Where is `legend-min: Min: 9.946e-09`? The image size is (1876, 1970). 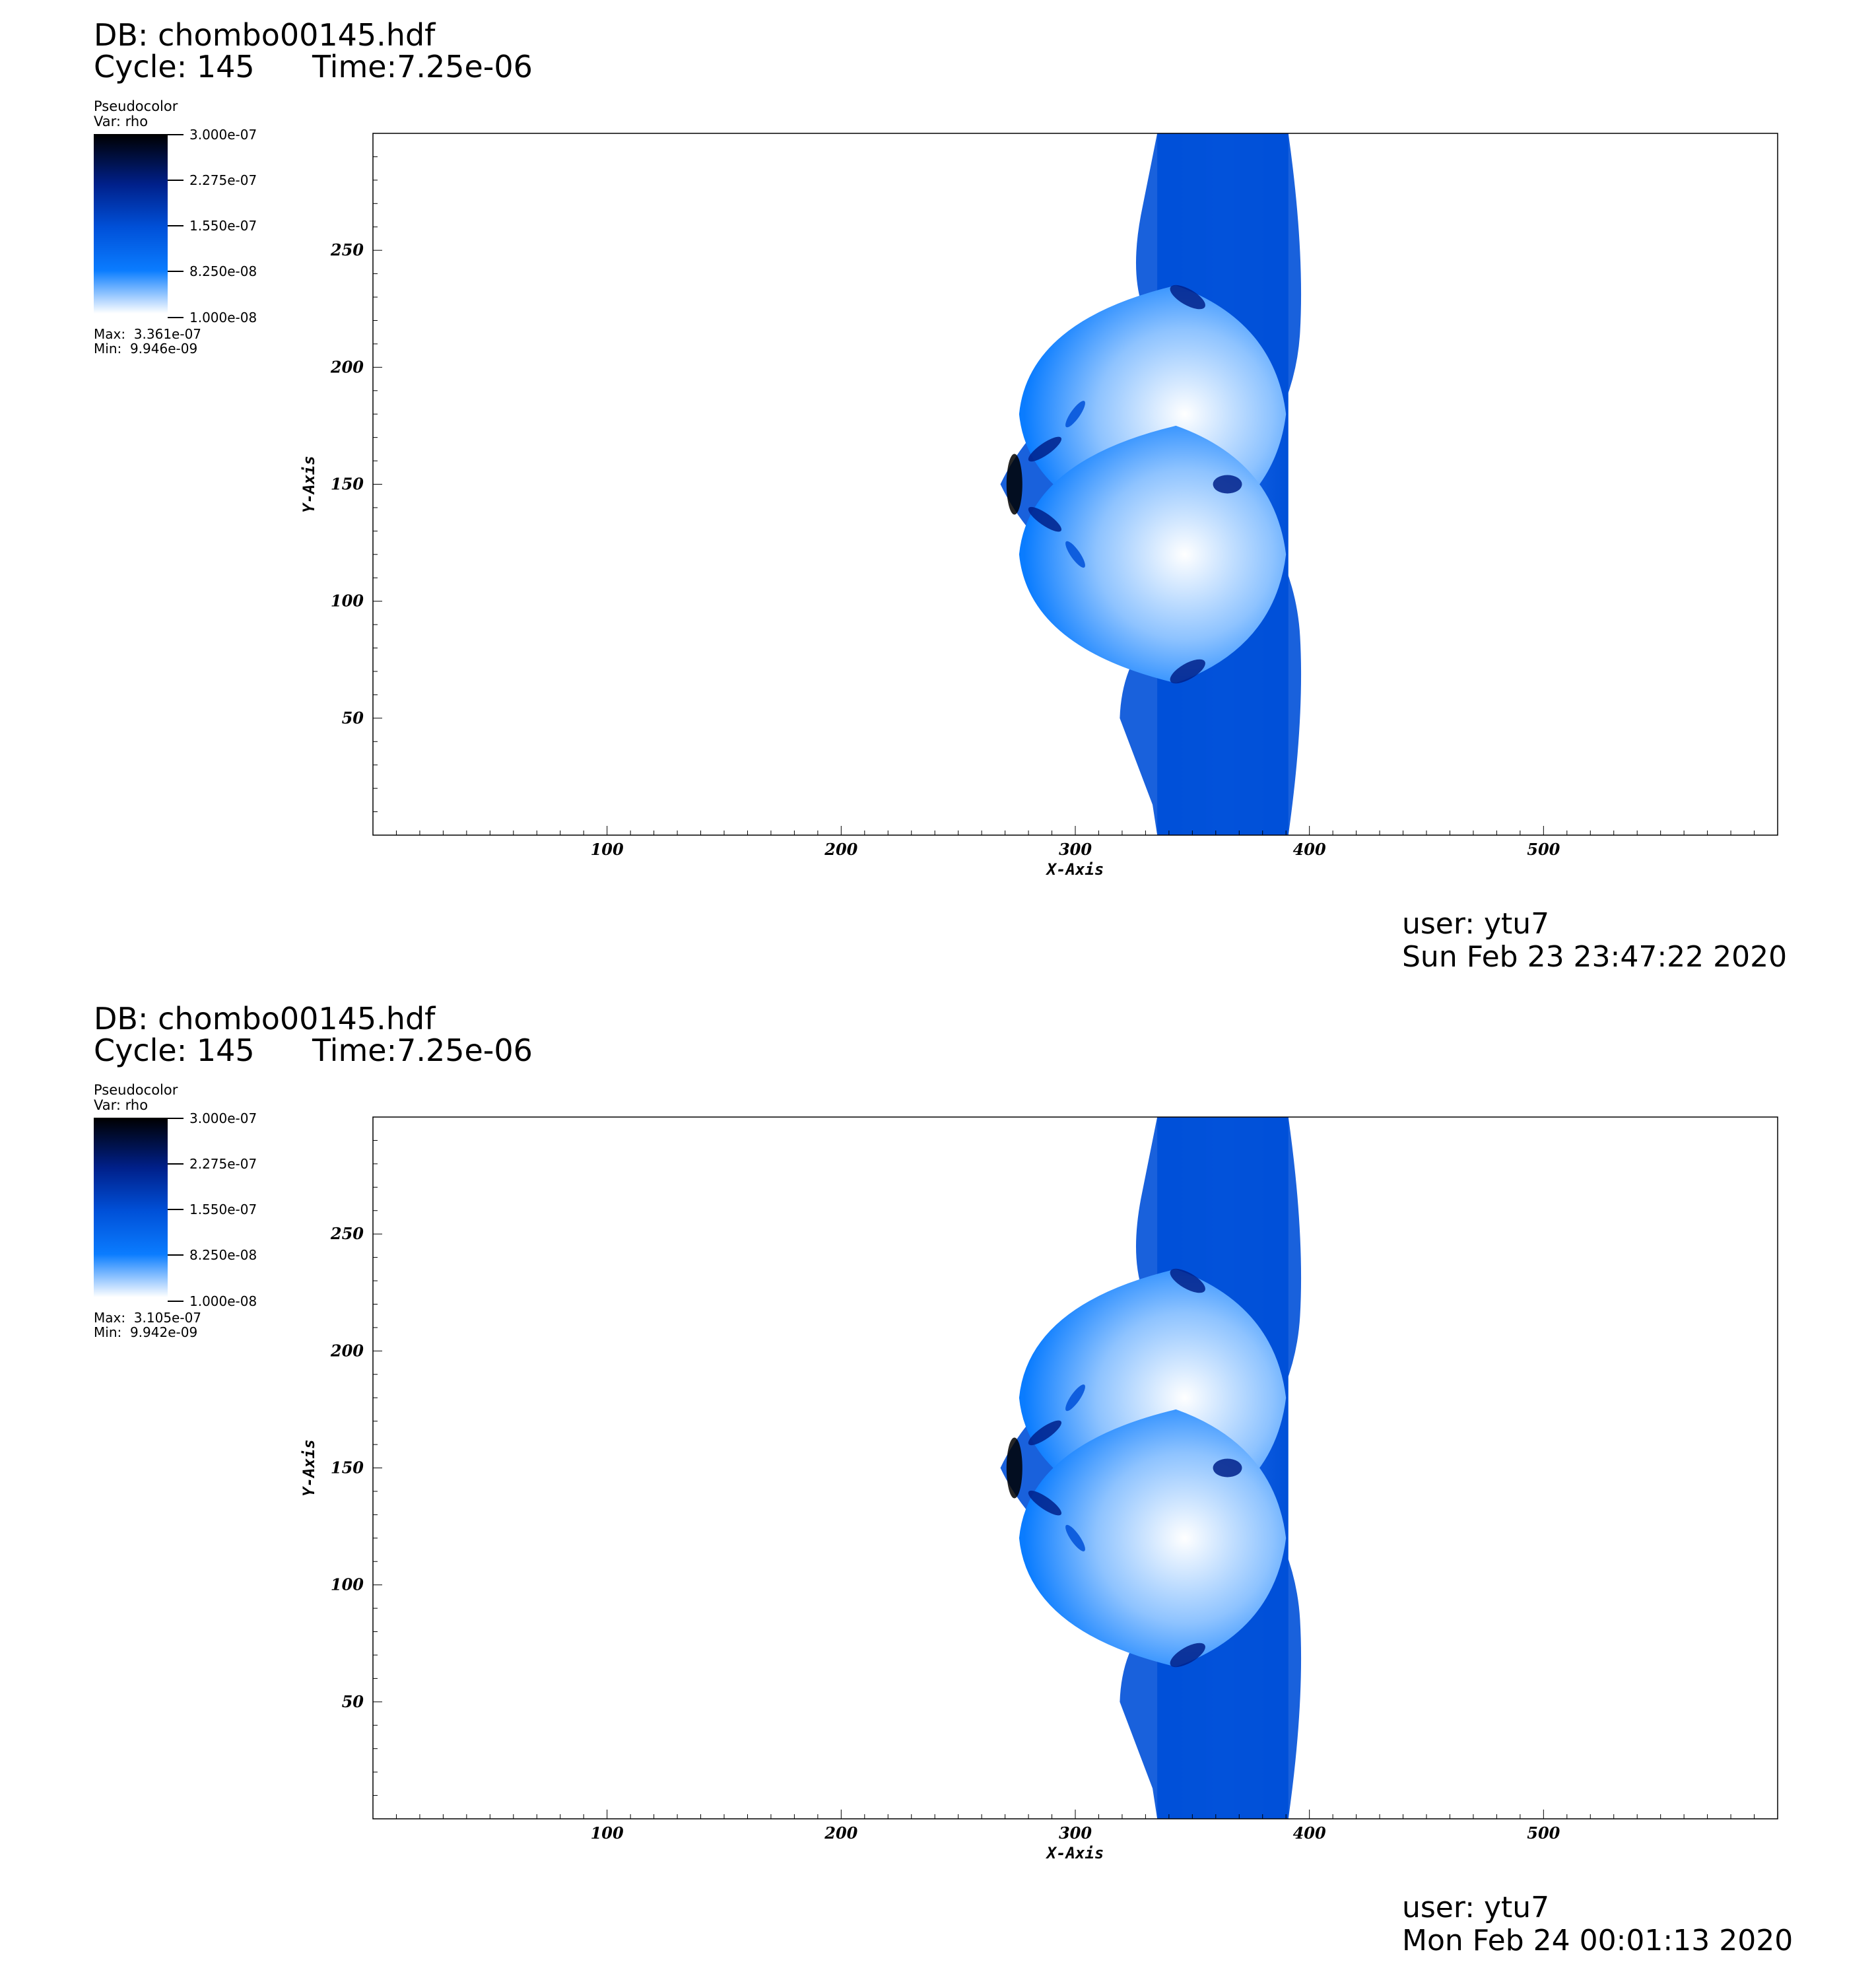
legend-min: Min: 9.946e-09 is located at coordinates (146, 349).